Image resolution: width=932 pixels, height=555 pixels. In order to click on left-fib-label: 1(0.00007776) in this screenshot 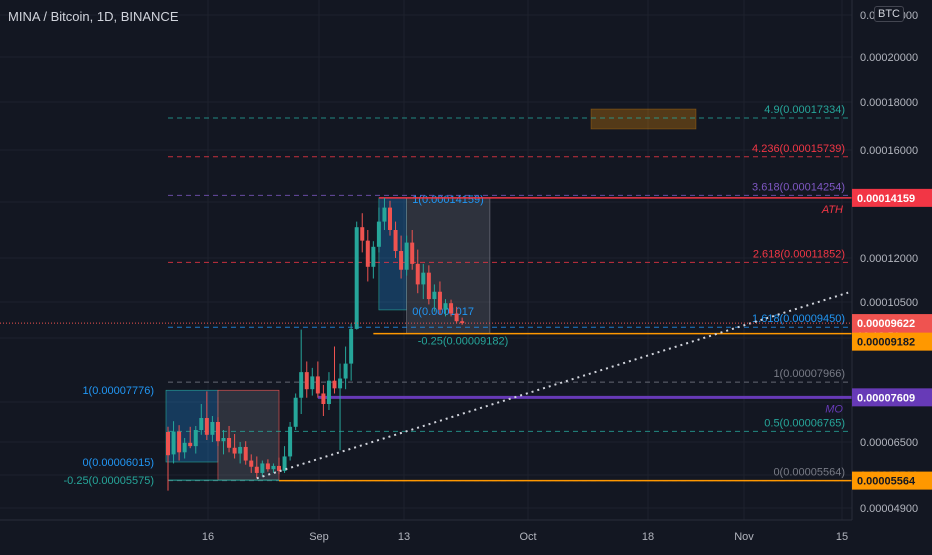, I will do `click(118, 391)`.